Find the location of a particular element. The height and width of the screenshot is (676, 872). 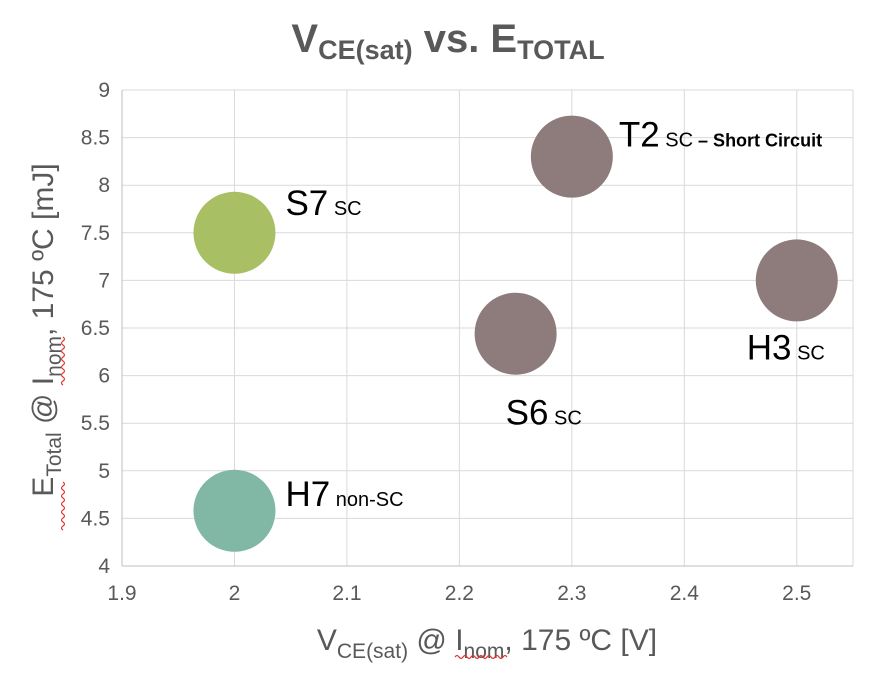

bubble-s7 is located at coordinates (234, 232).